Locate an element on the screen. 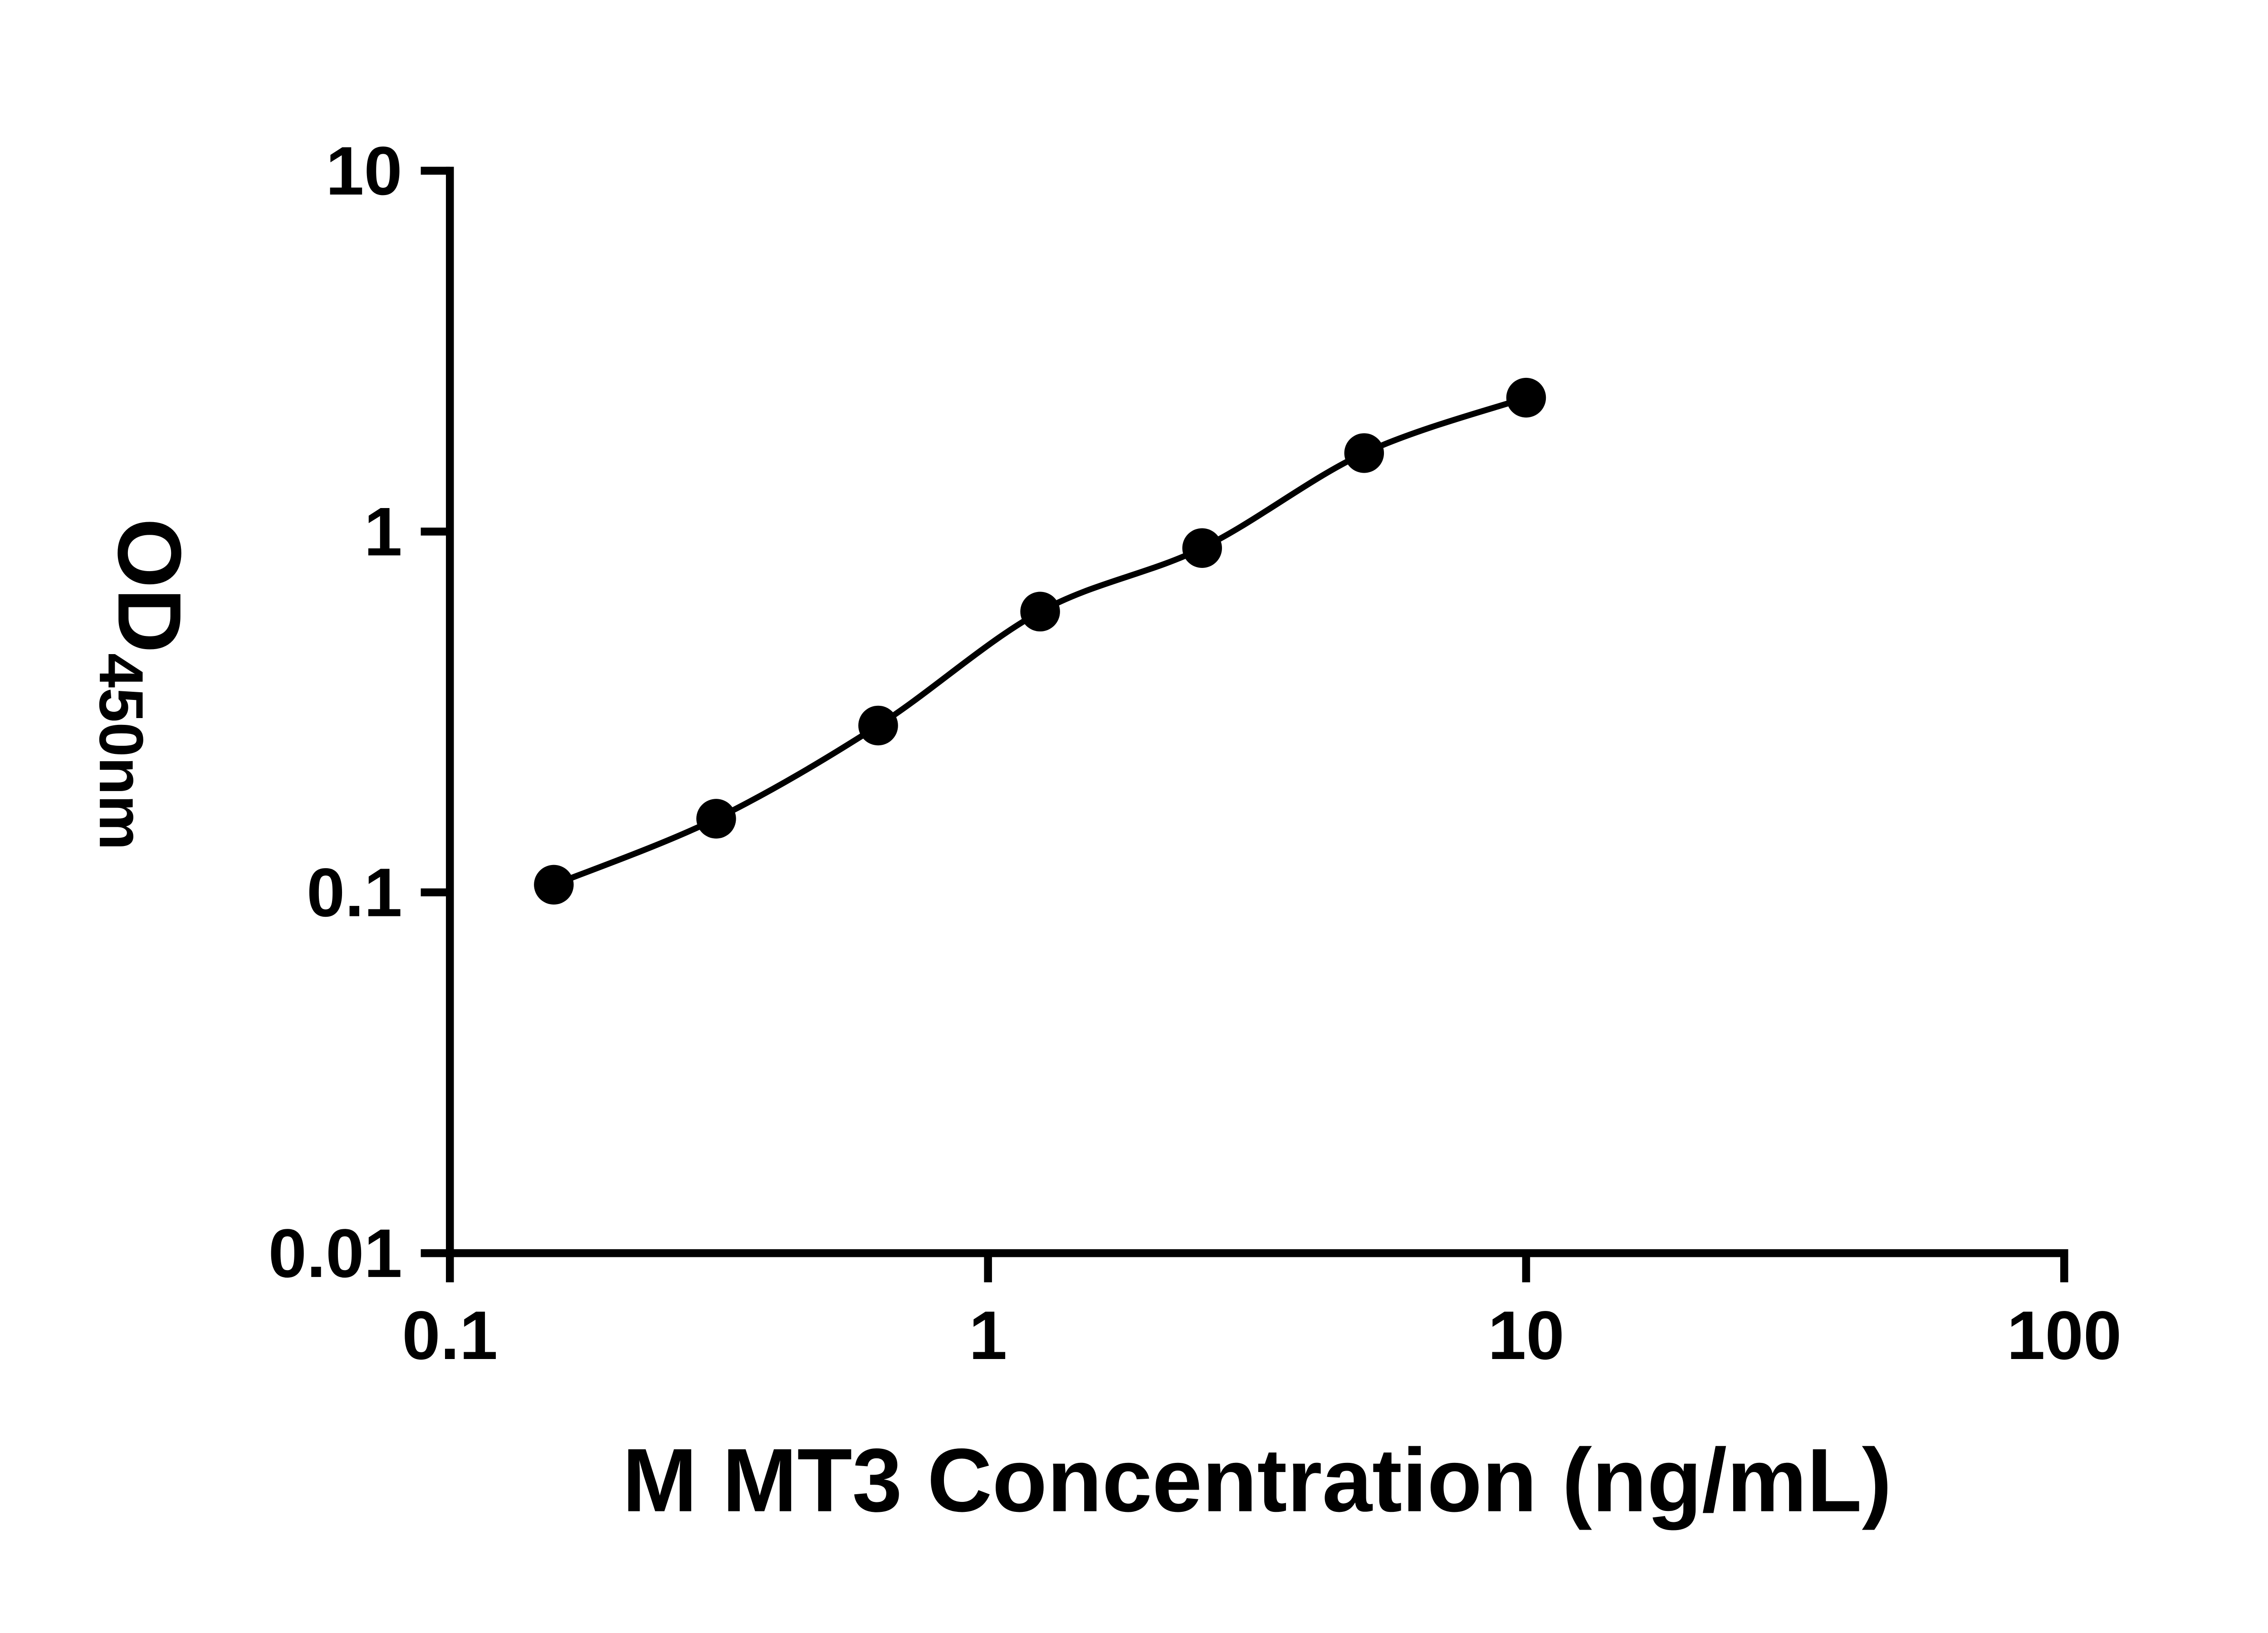 Image resolution: width=2268 pixels, height=1633 pixels. x-axis-title: M MT3 Concentration (ng/mL) is located at coordinates (1257, 1480).